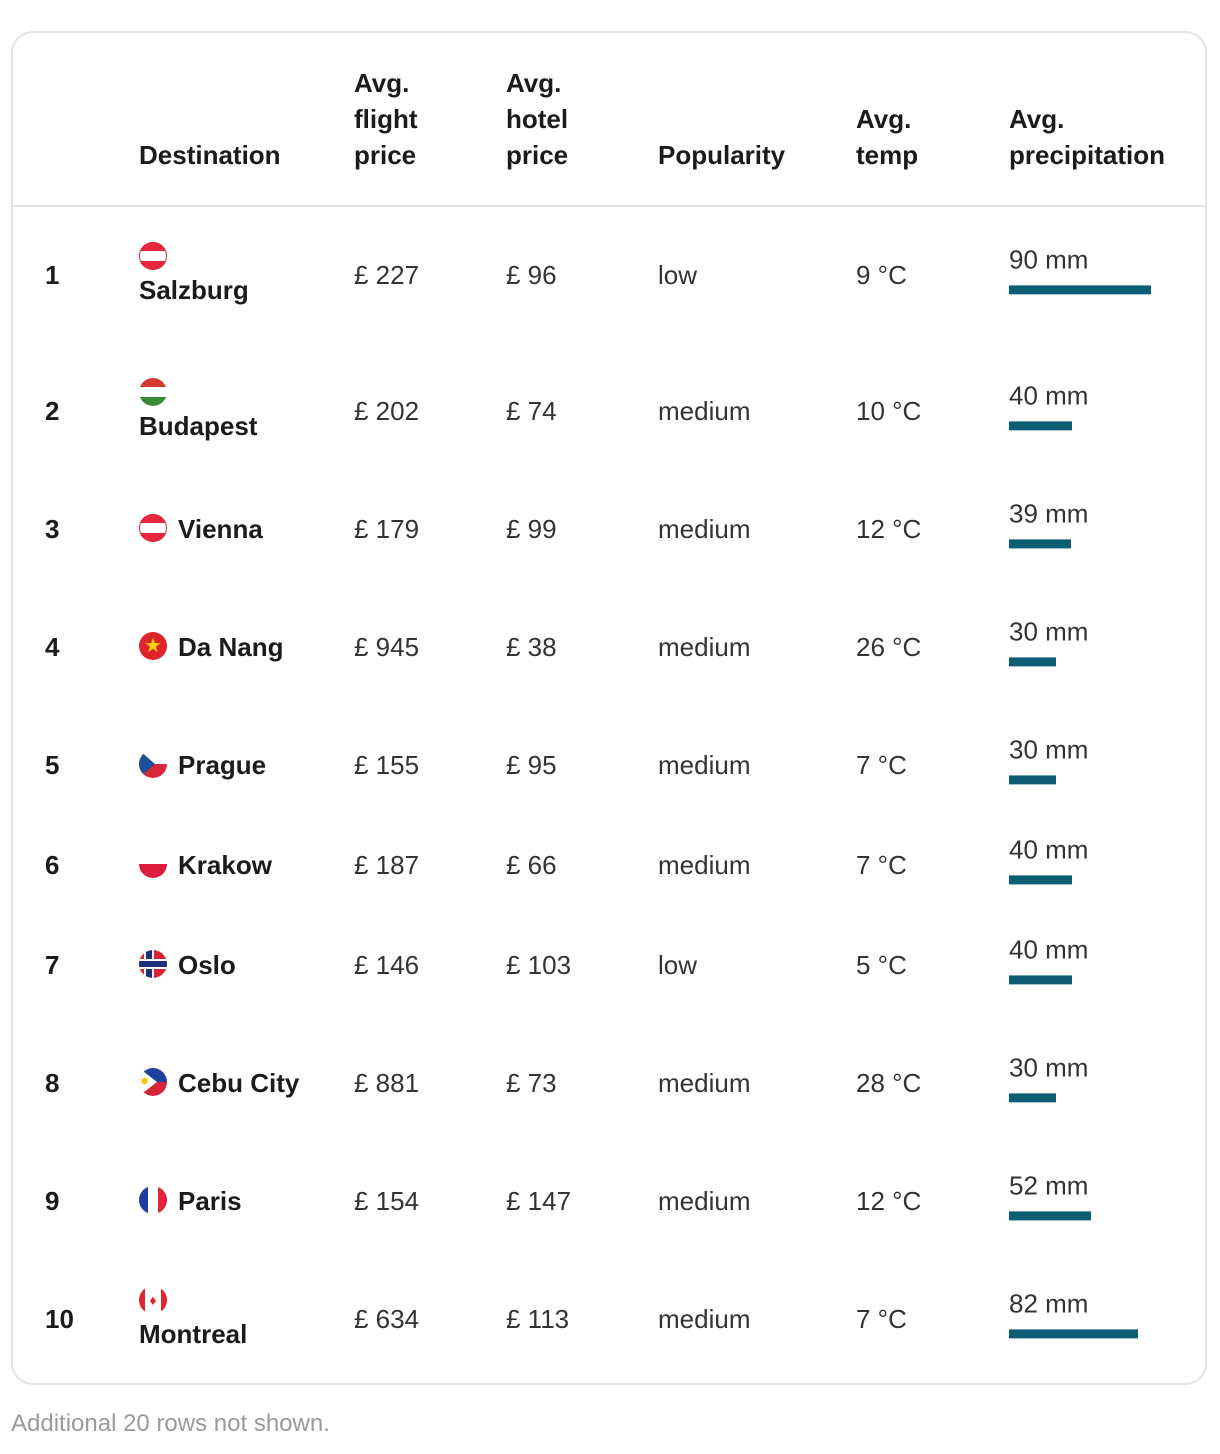 This screenshot has height=1454, width=1220. What do you see at coordinates (881, 965) in the screenshot?
I see `avg-temp: 5 °C` at bounding box center [881, 965].